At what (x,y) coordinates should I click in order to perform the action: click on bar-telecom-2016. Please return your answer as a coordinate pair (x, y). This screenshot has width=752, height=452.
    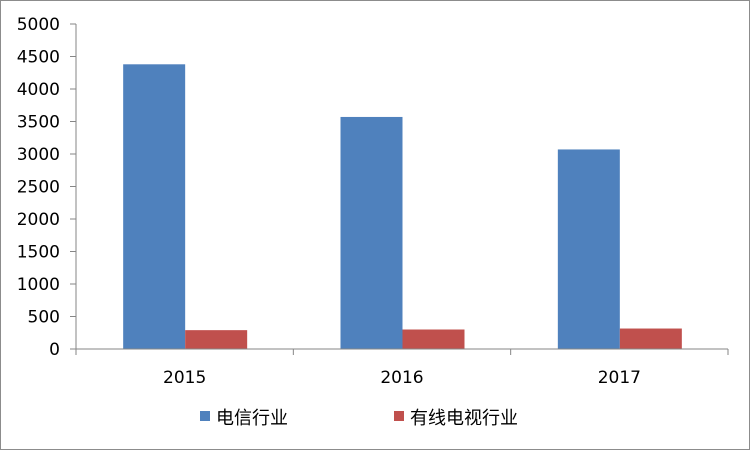
    Looking at the image, I should click on (371, 232).